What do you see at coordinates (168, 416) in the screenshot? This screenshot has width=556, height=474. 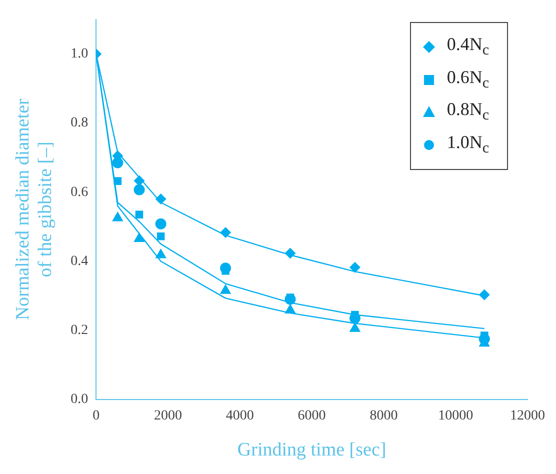 I see `x-tick-label: 2000` at bounding box center [168, 416].